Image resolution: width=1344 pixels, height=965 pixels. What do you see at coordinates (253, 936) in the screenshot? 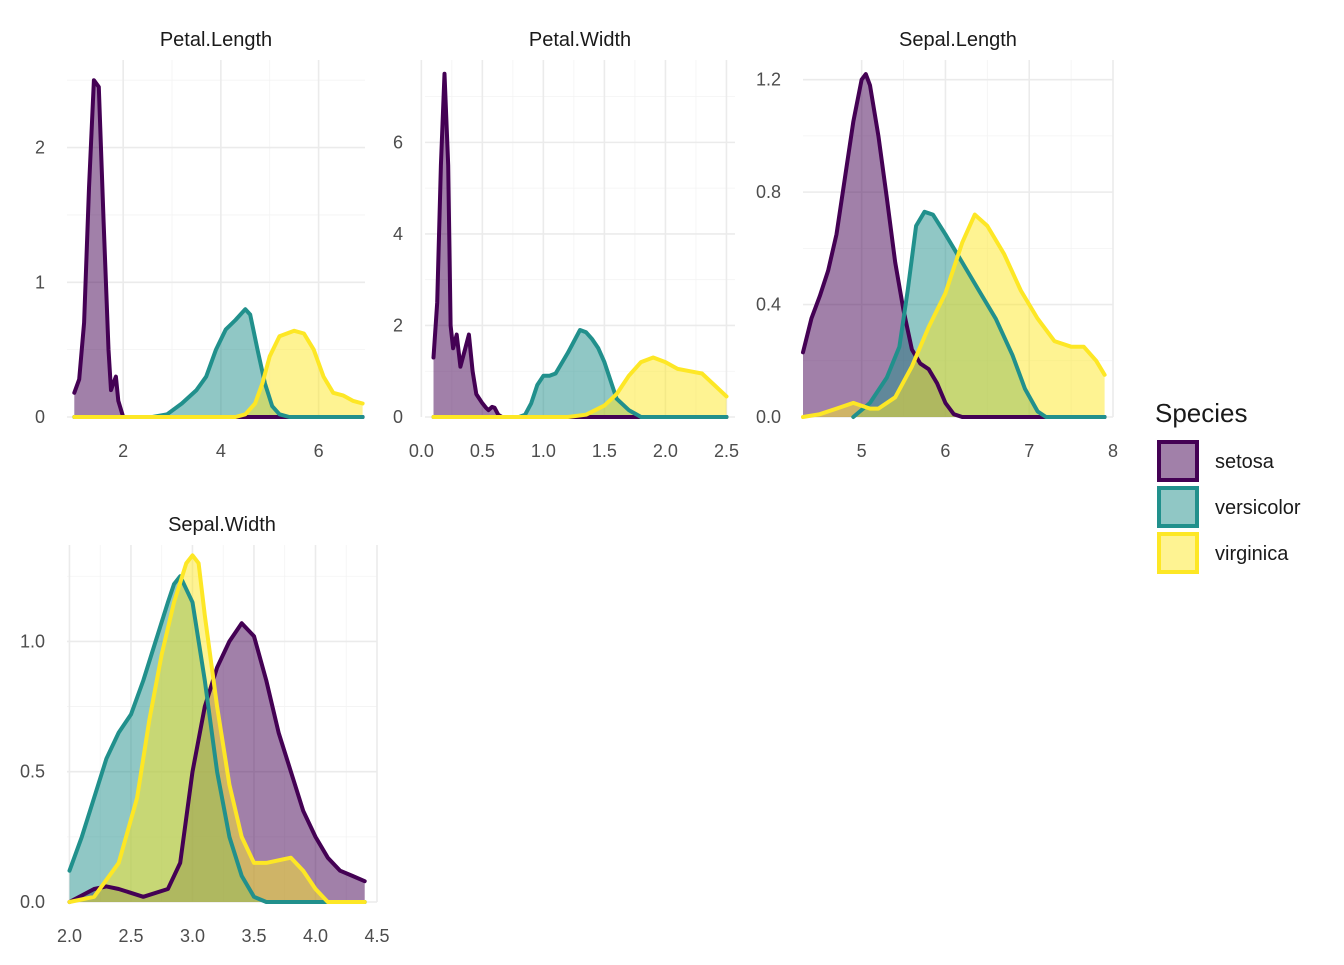
I see `x-tick-label: 3.5` at bounding box center [253, 936].